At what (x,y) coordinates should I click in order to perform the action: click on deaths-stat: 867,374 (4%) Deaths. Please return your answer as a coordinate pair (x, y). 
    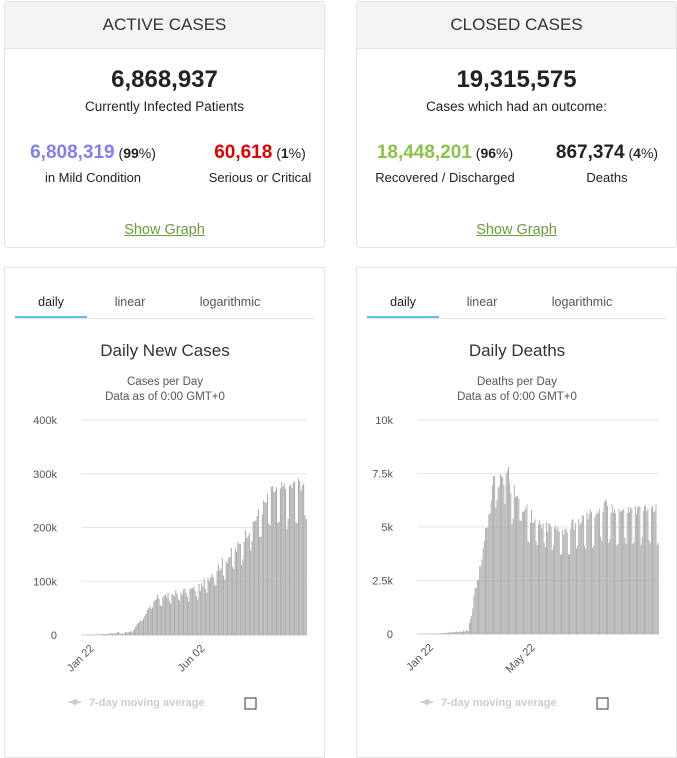
    Looking at the image, I should click on (607, 163).